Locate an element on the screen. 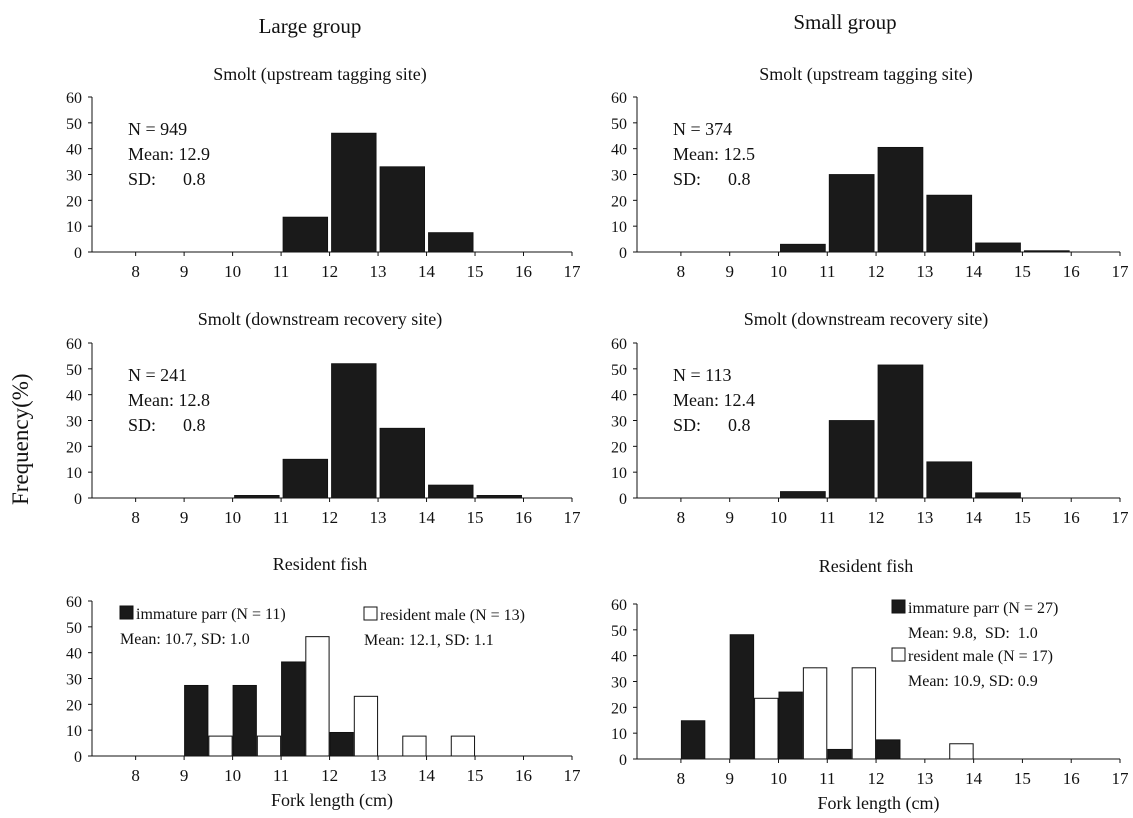  stats-text: N = 241 is located at coordinates (157, 375).